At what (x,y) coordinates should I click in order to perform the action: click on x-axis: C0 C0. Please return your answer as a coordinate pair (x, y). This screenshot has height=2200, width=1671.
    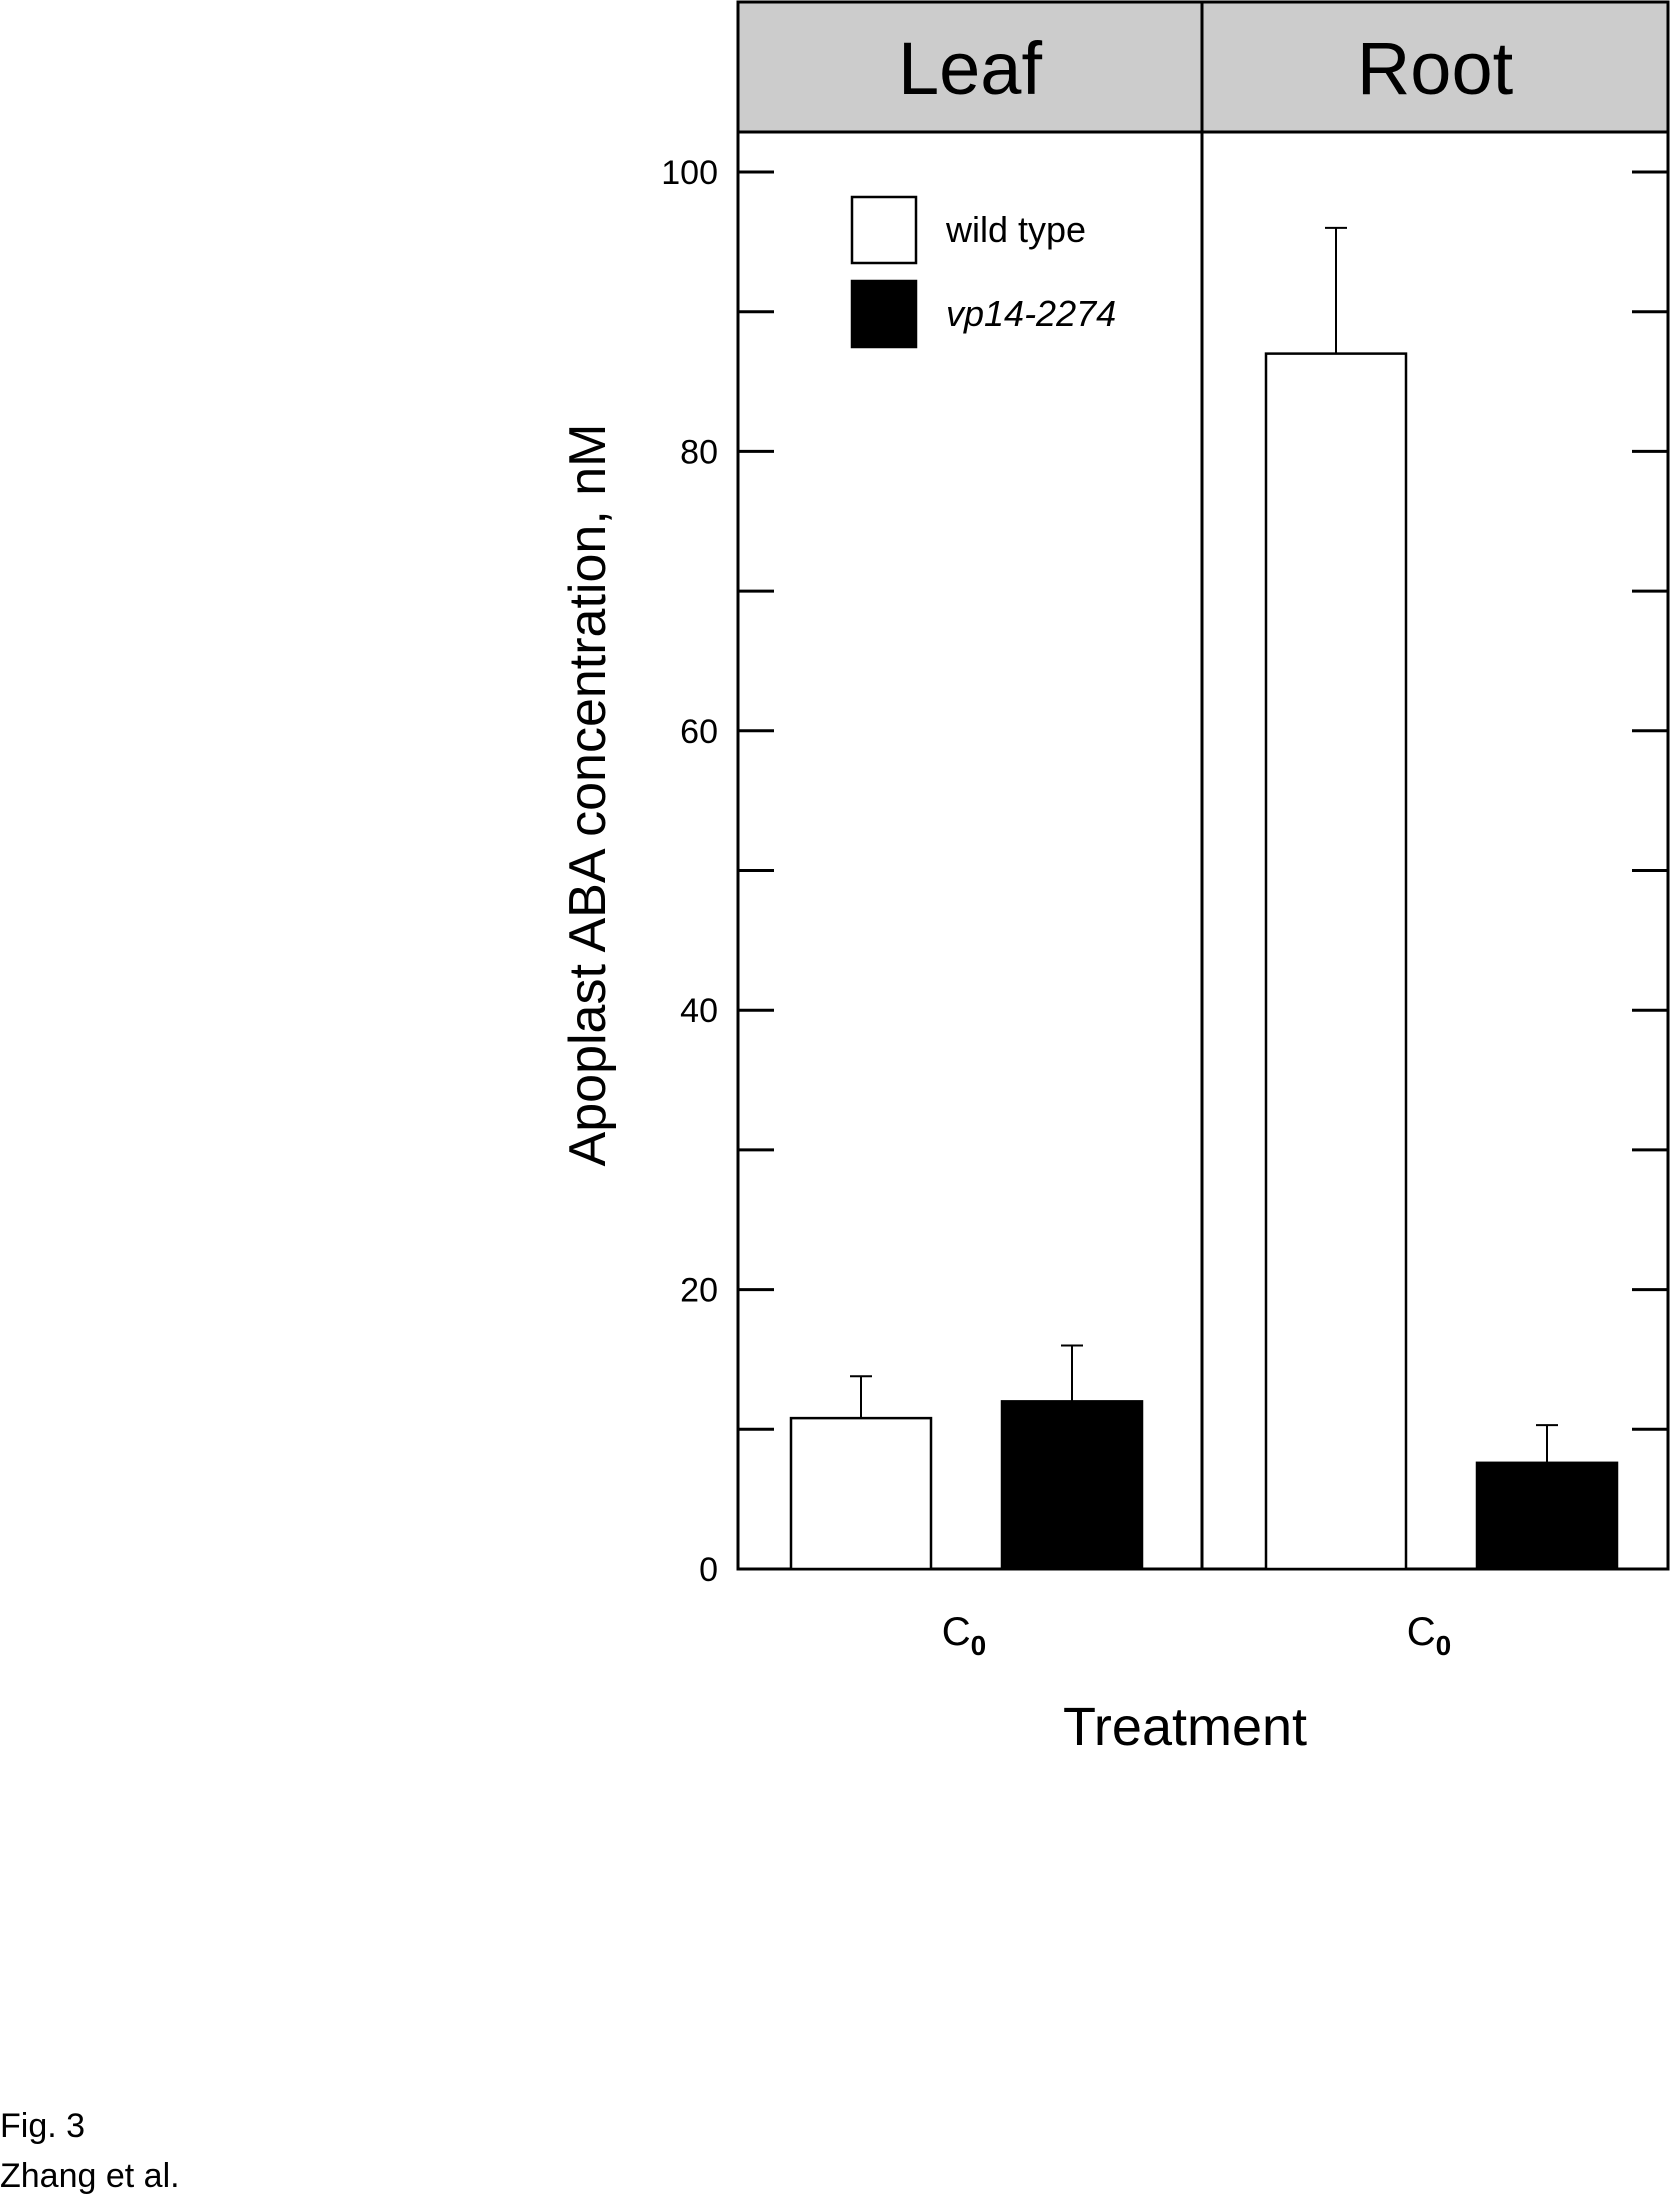
    Looking at the image, I should click on (1196, 1635).